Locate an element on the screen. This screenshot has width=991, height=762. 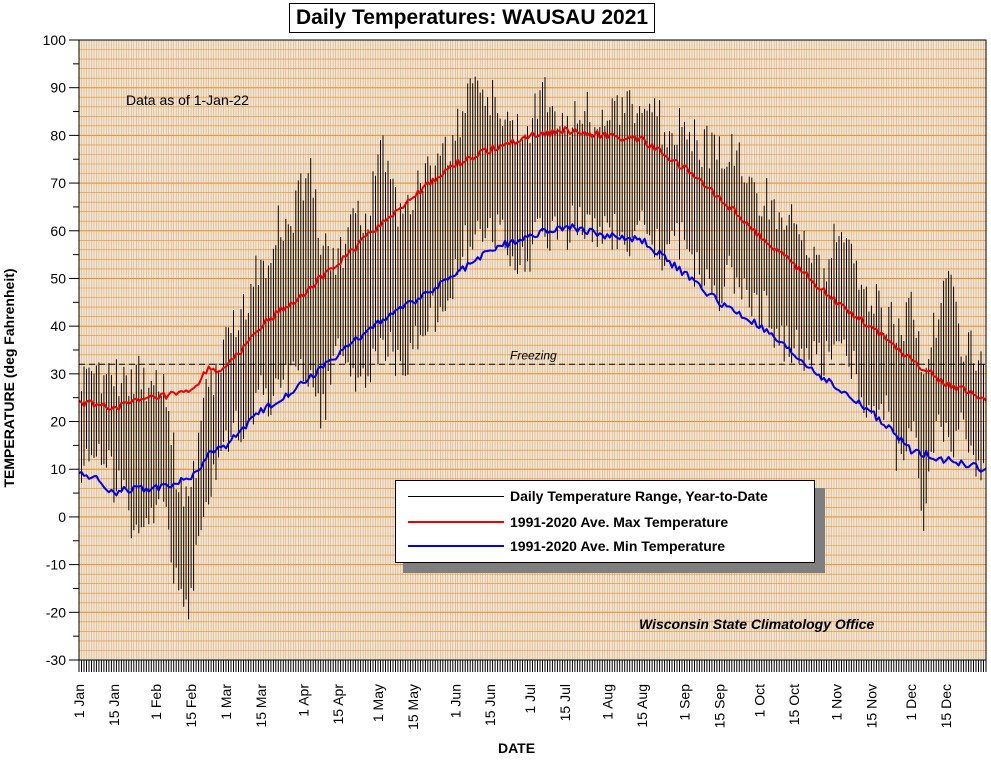
x-axis-label: DATE is located at coordinates (517, 748).